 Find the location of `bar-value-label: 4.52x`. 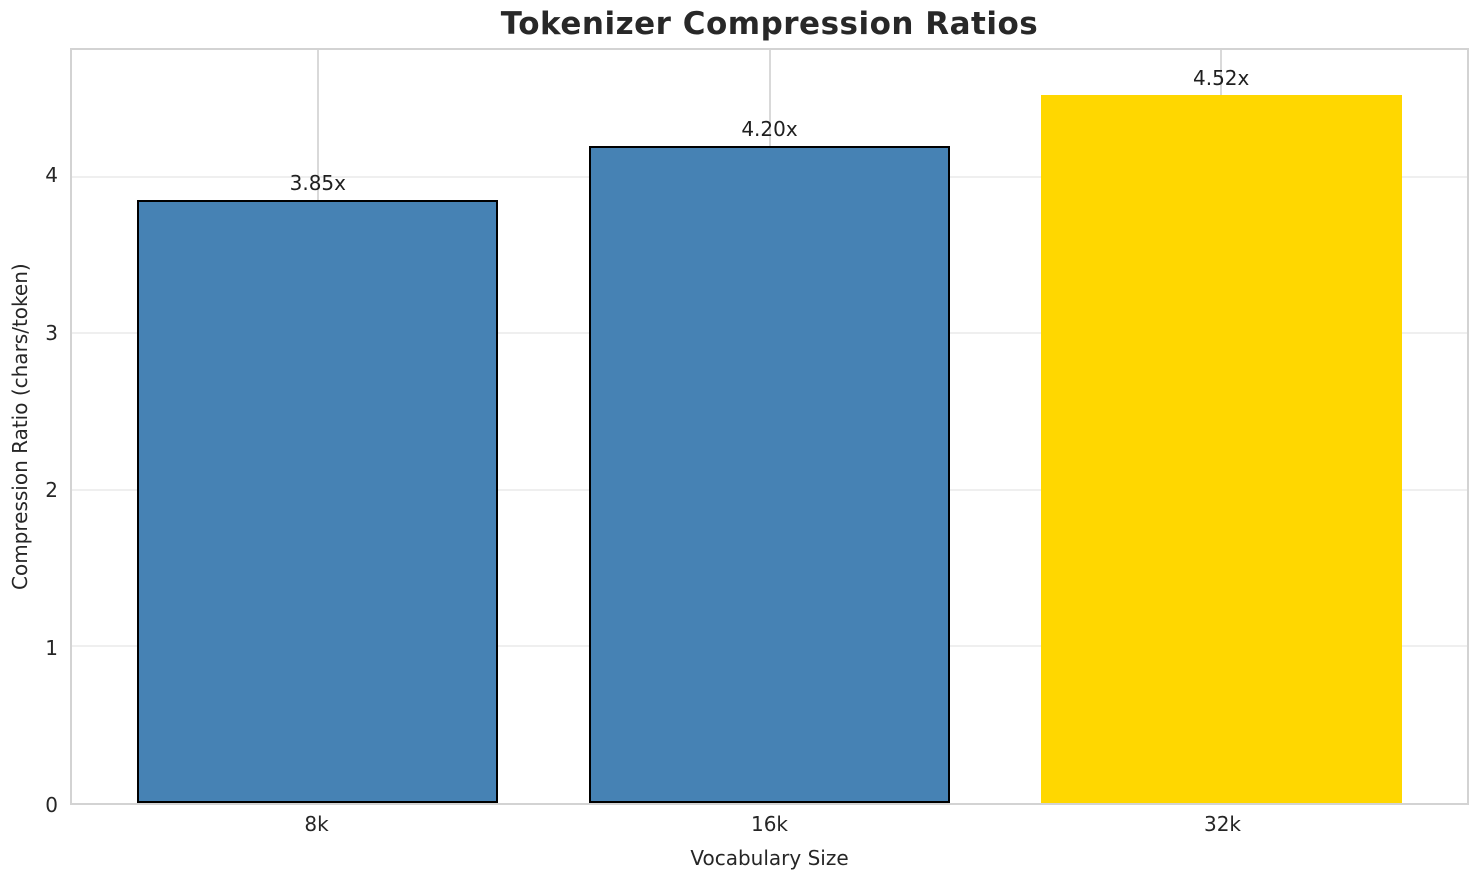

bar-value-label: 4.52x is located at coordinates (1221, 78).